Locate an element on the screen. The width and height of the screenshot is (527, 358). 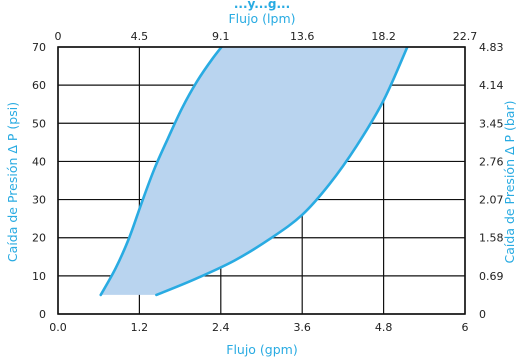
x-bottom-tick-label: 1.2 is located at coordinates (140, 327).